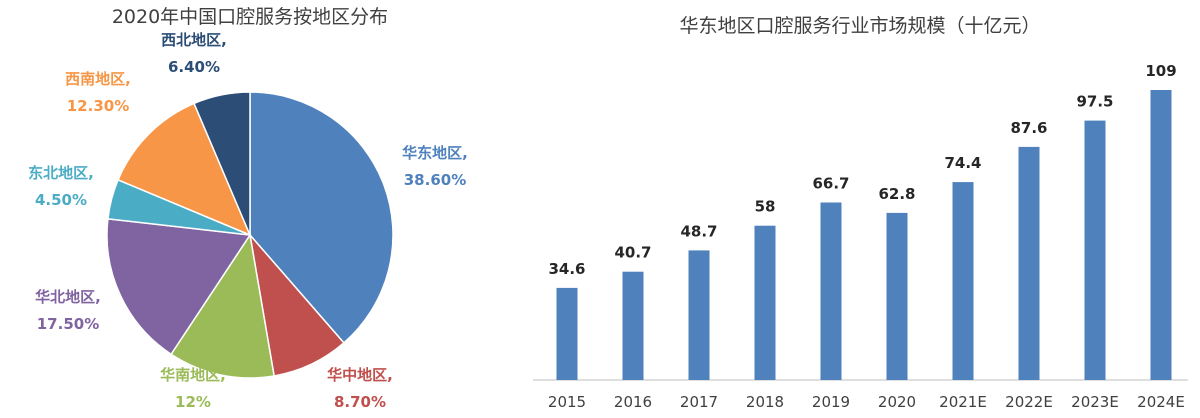 The image size is (1200, 418). What do you see at coordinates (859, 26) in the screenshot?
I see `bar-chart-title: 华东地区口腔服务行业市场规模（十亿元）` at bounding box center [859, 26].